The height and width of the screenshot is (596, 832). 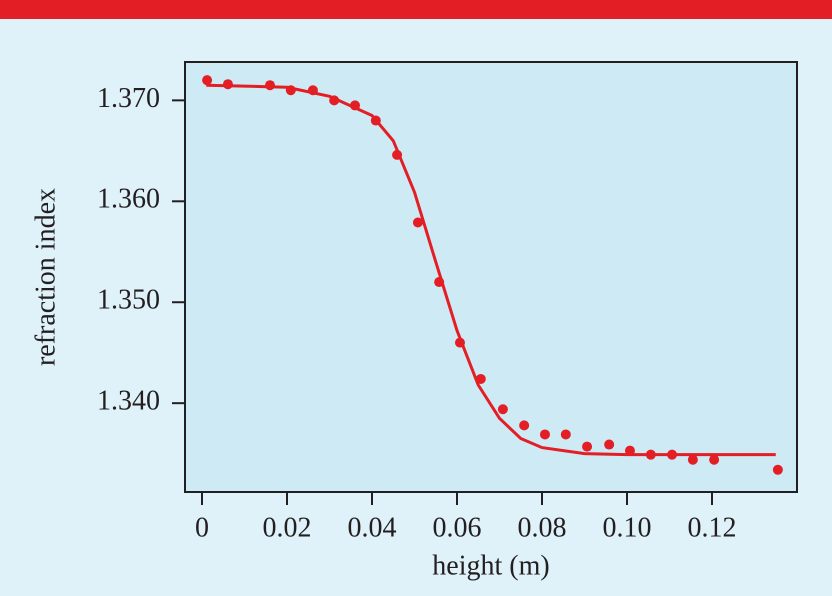 What do you see at coordinates (490, 565) in the screenshot?
I see `x-axis-label: height (m)` at bounding box center [490, 565].